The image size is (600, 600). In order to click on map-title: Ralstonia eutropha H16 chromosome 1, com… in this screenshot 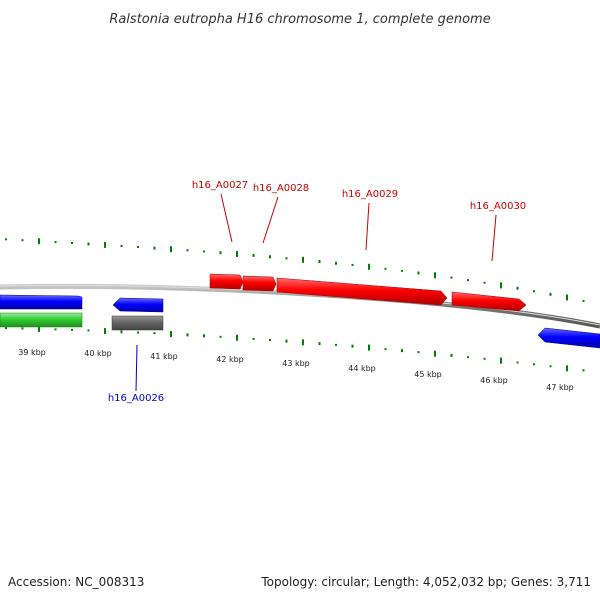, I will do `click(299, 19)`.